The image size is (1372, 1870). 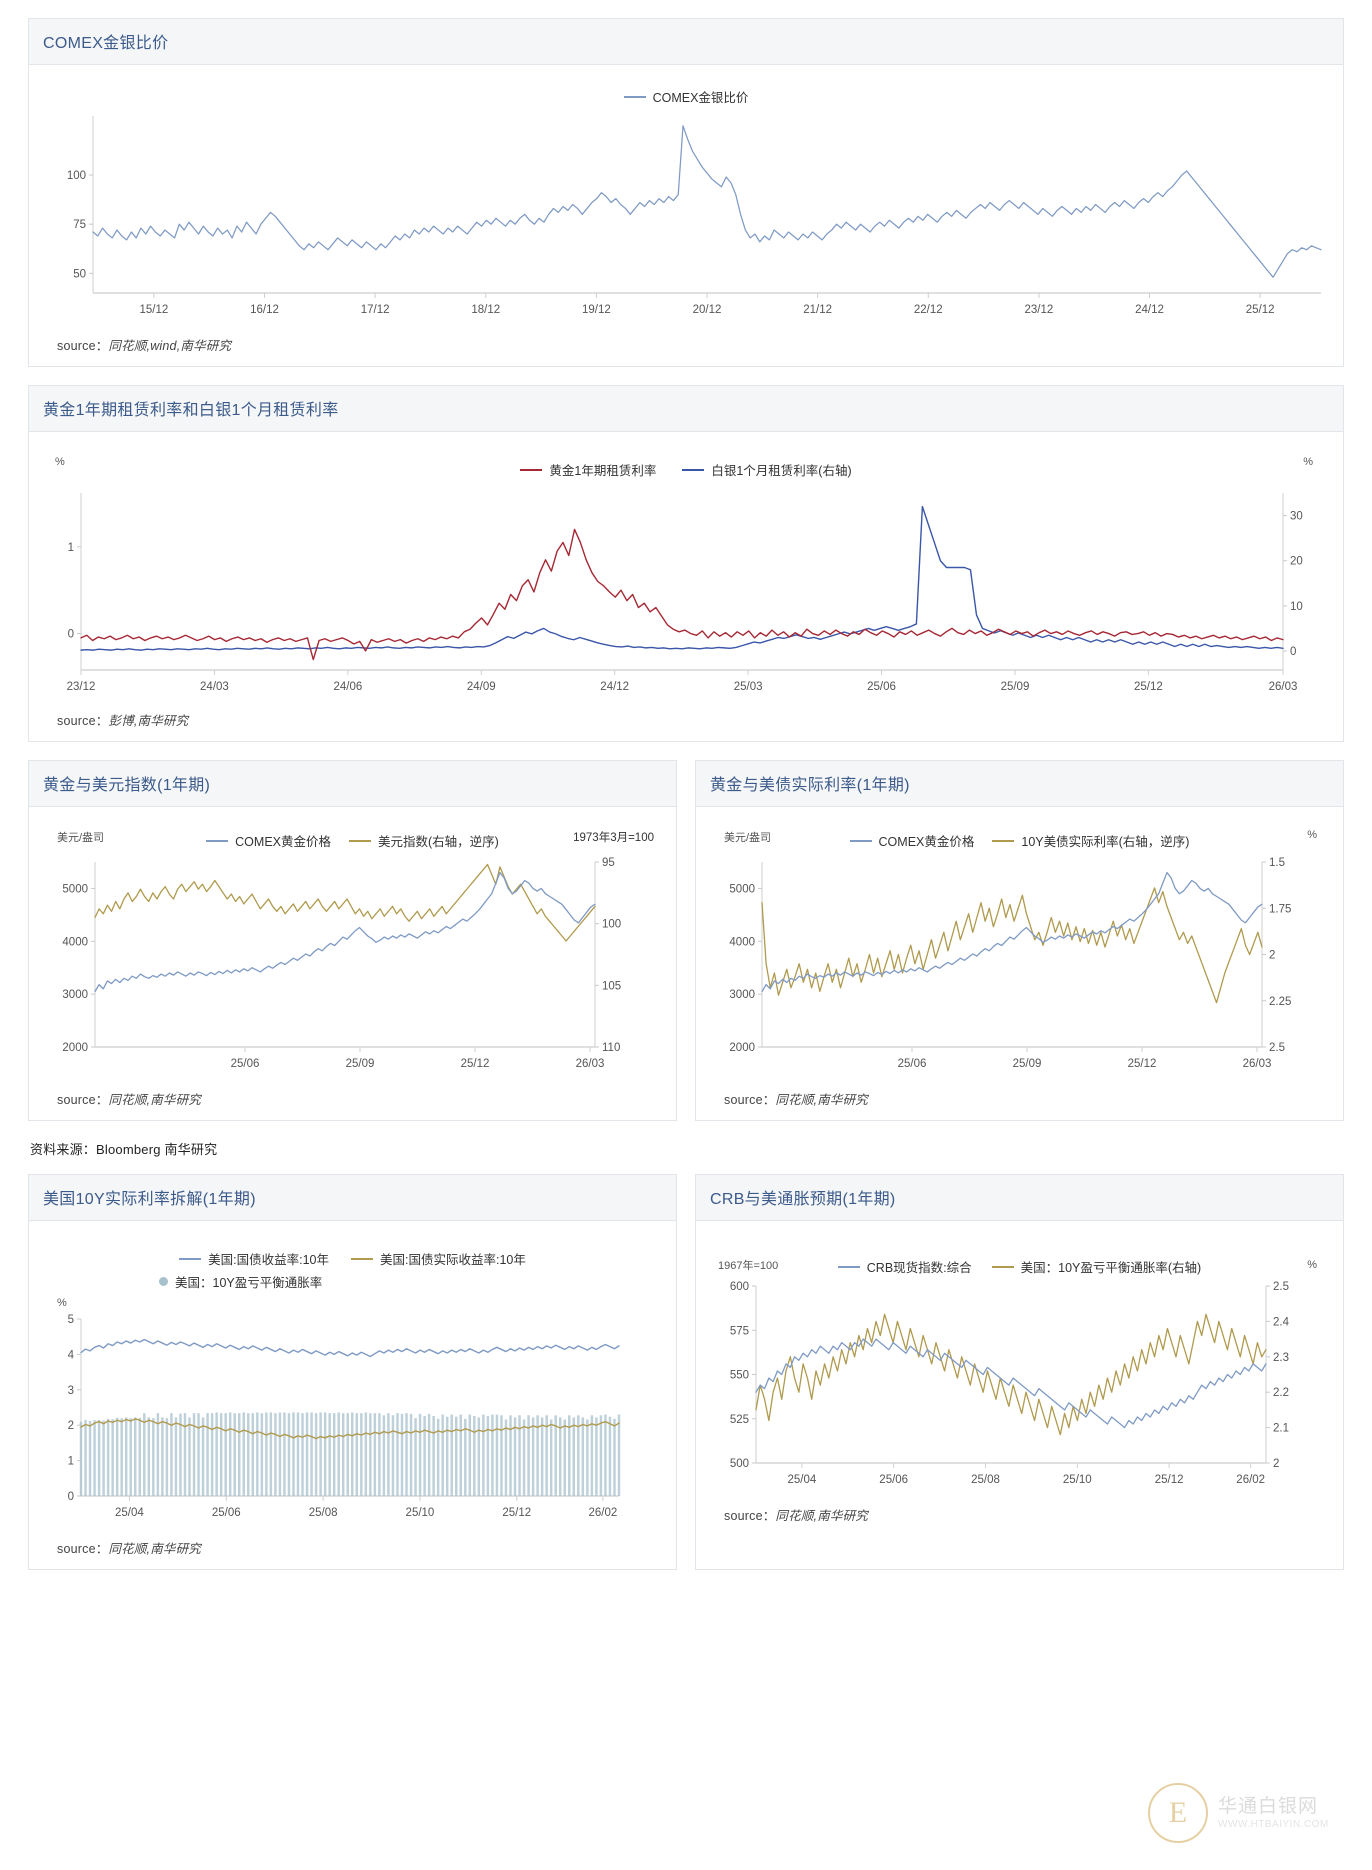 What do you see at coordinates (739, 1376) in the screenshot?
I see `svg-text: 550` at bounding box center [739, 1376].